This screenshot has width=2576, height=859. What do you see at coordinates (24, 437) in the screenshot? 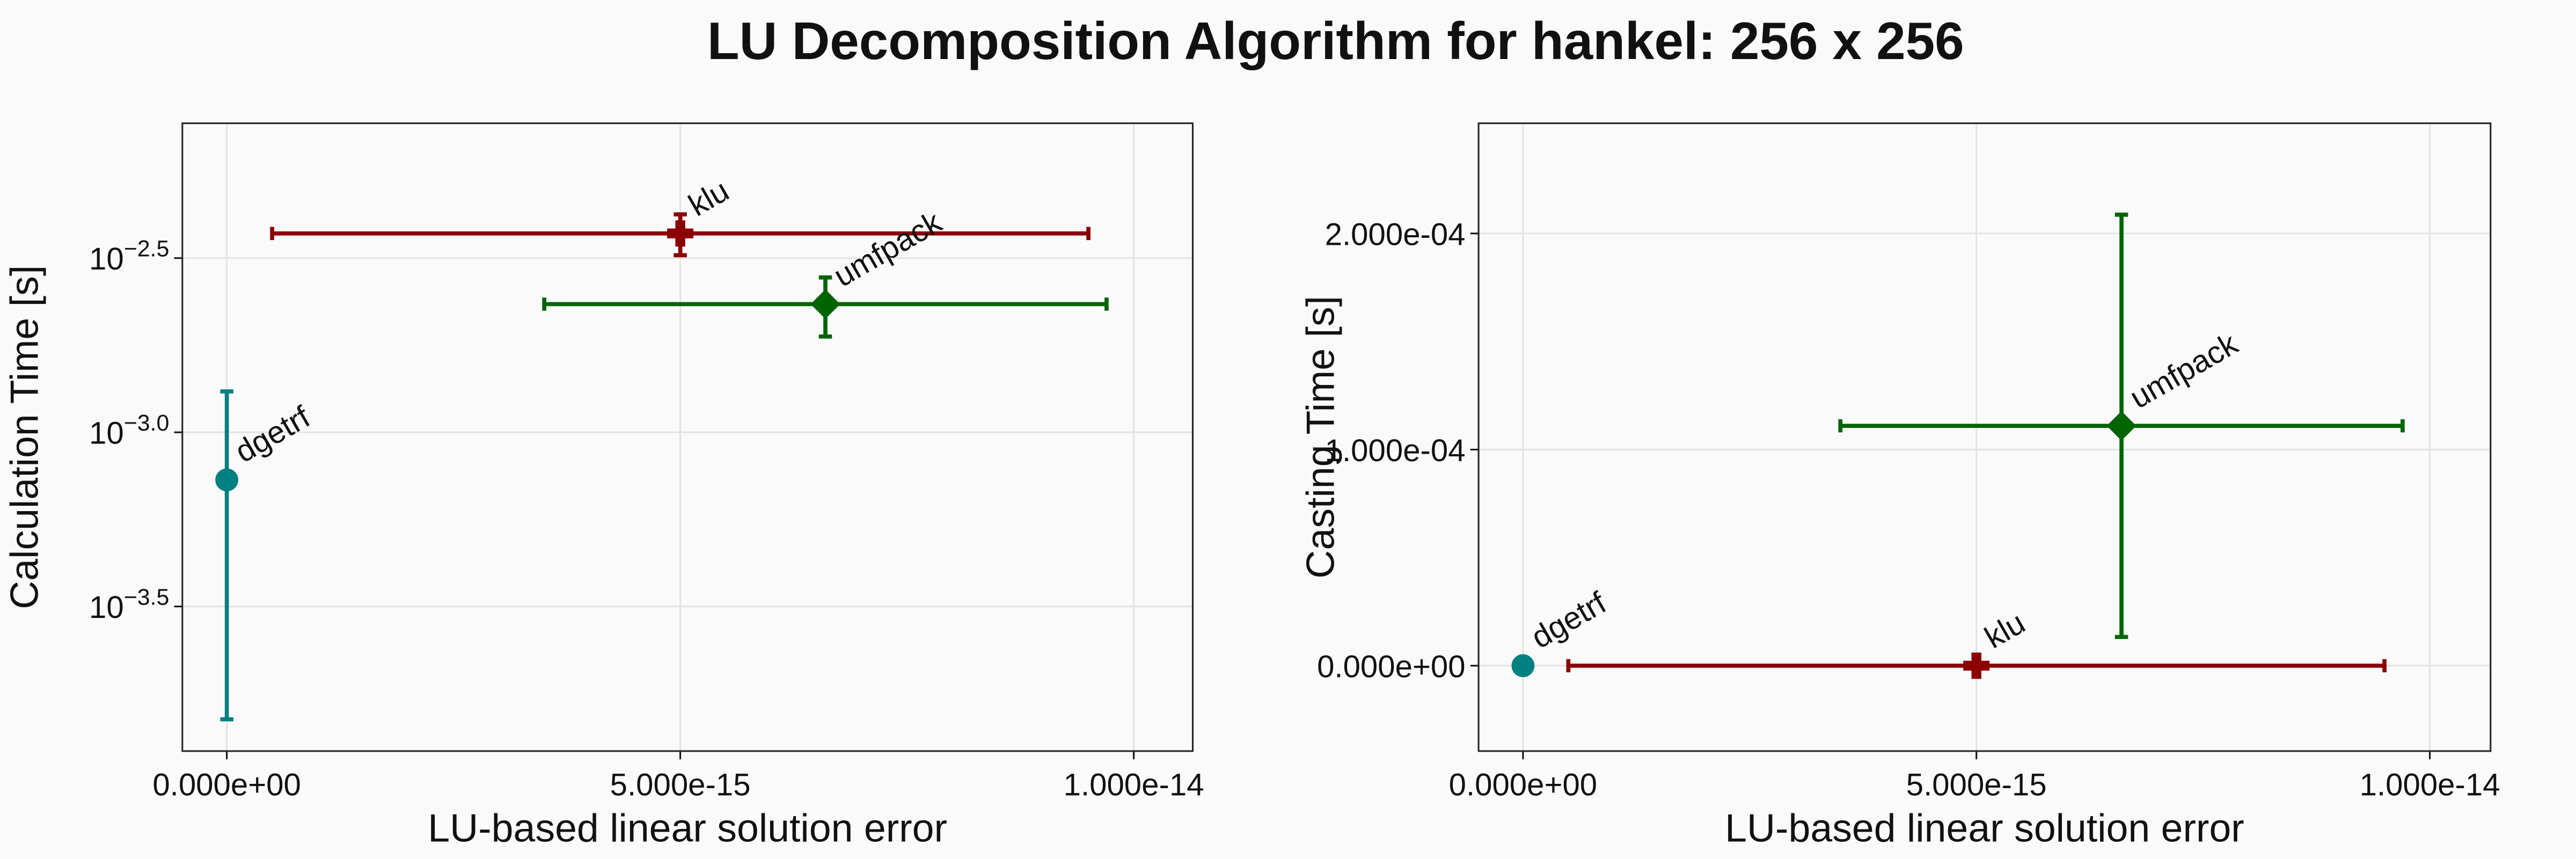
I see `y-axis-label: Calculation Time [s]` at bounding box center [24, 437].